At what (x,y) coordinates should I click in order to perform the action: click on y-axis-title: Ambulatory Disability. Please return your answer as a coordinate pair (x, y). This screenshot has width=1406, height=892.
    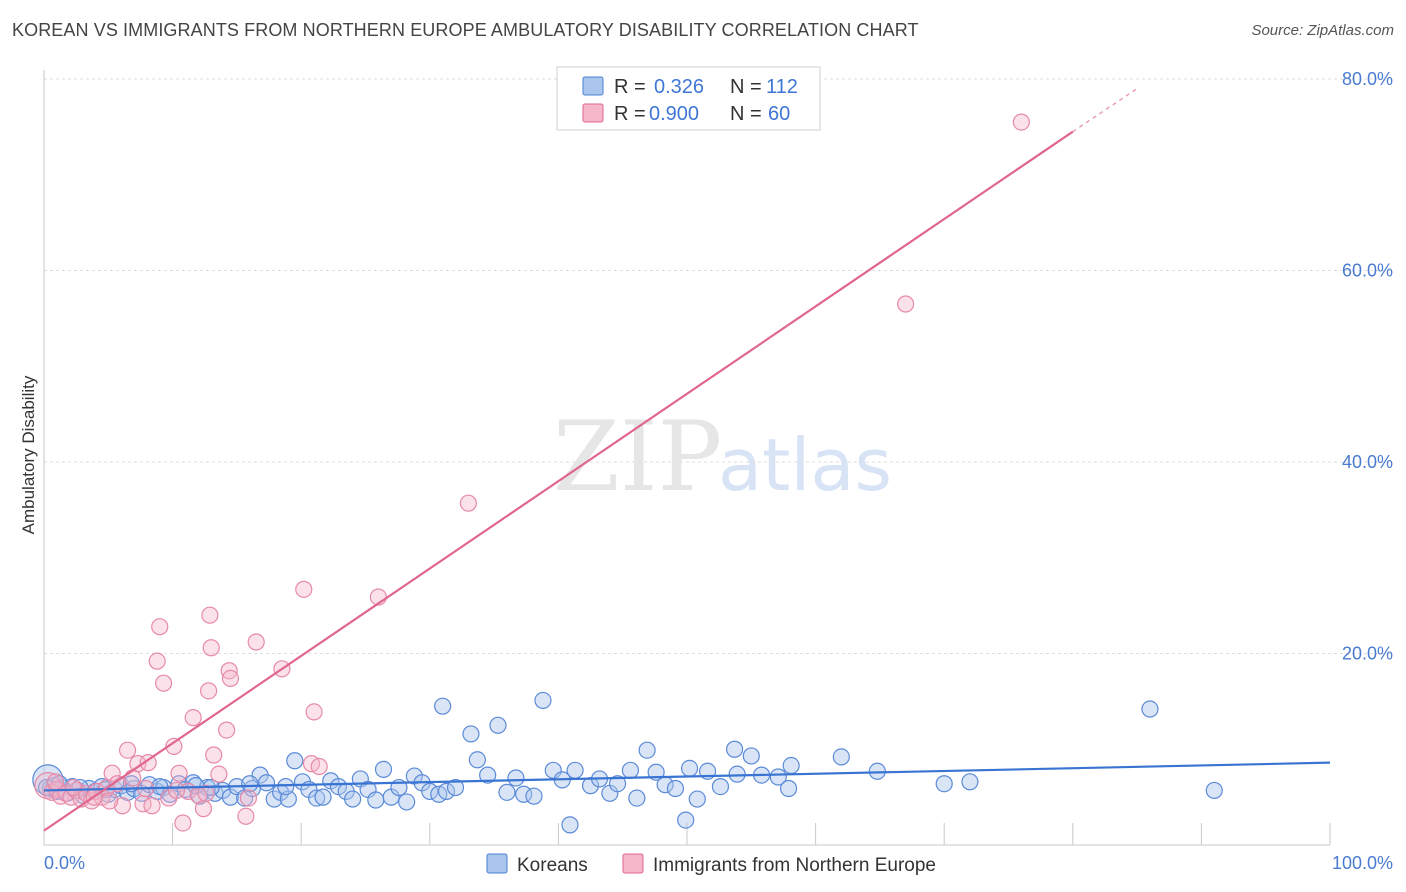
    Looking at the image, I should click on (28, 454).